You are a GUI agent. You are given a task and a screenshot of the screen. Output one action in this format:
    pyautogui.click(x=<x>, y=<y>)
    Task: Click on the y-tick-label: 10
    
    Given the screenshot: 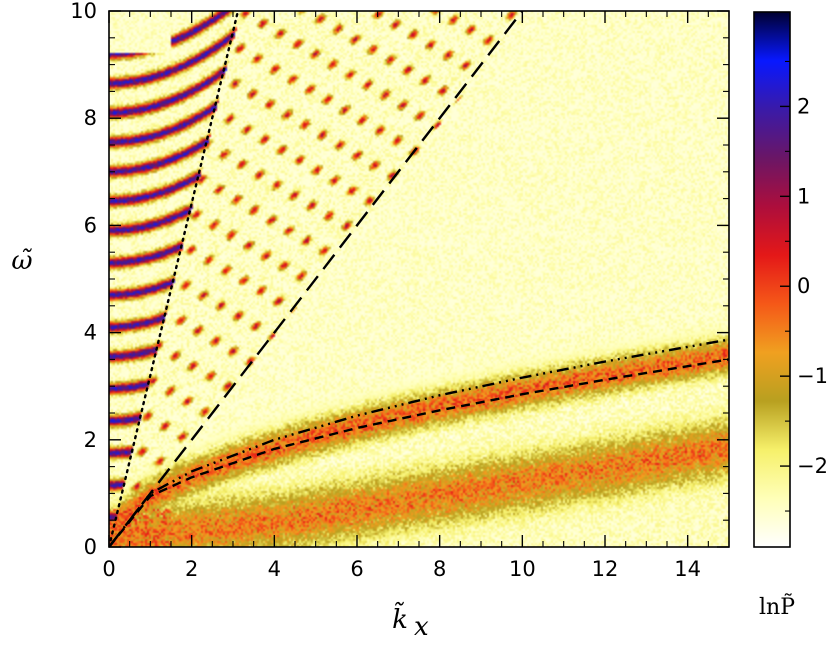 What is the action you would take?
    pyautogui.click(x=83, y=11)
    